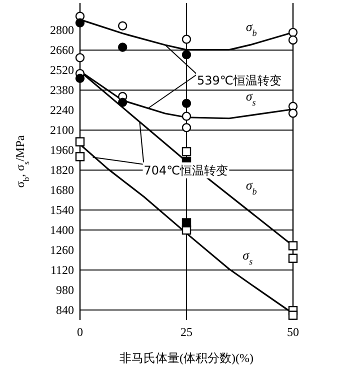 The height and width of the screenshot is (367, 343). I want to click on annotation: 704℃恒温转变, so click(186, 170).